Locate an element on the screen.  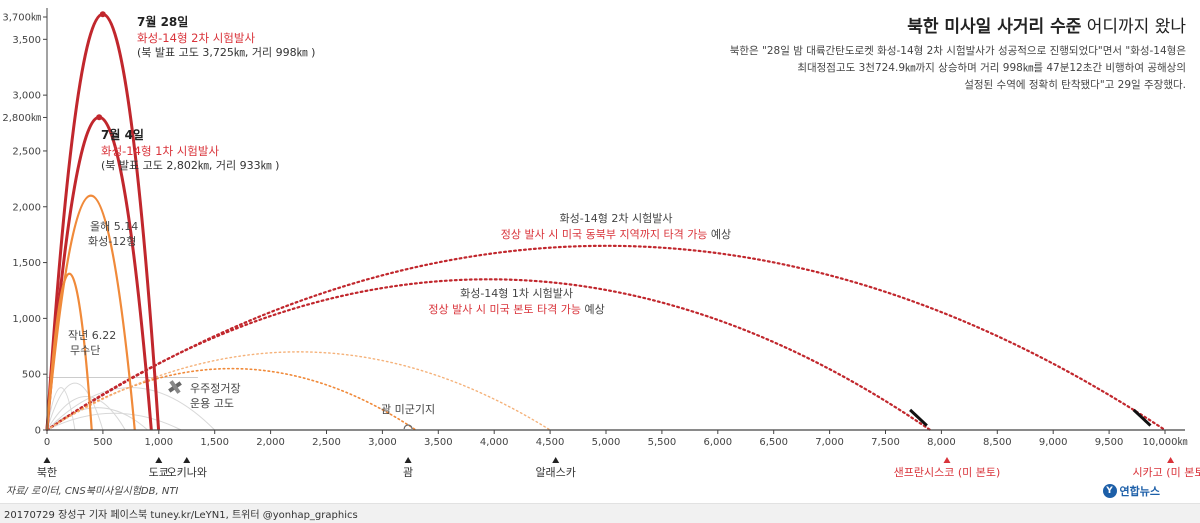
annotation-guam-base: 괌 미군기지 is located at coordinates (408, 409).